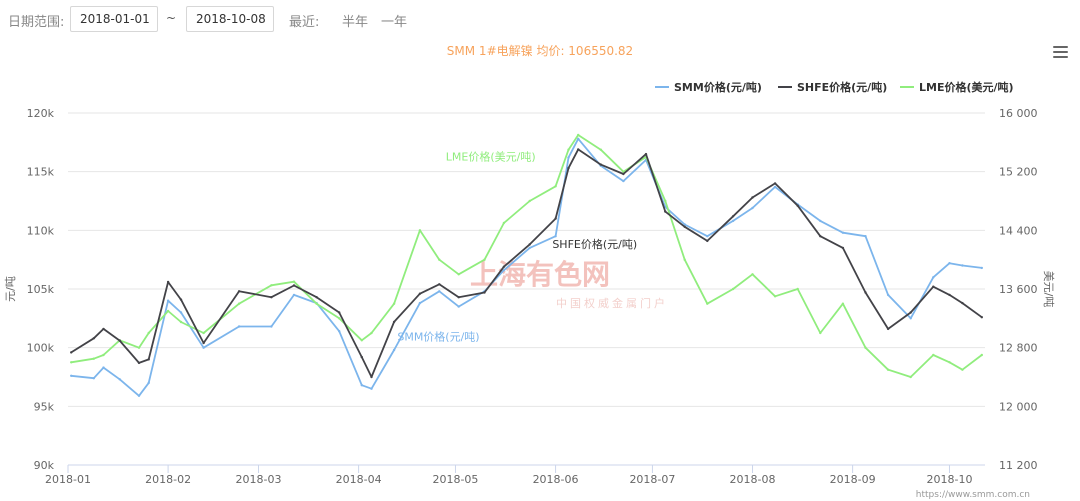 Image resolution: width=1080 pixels, height=501 pixels. What do you see at coordinates (304, 22) in the screenshot?
I see `recent-label: 最近:` at bounding box center [304, 22].